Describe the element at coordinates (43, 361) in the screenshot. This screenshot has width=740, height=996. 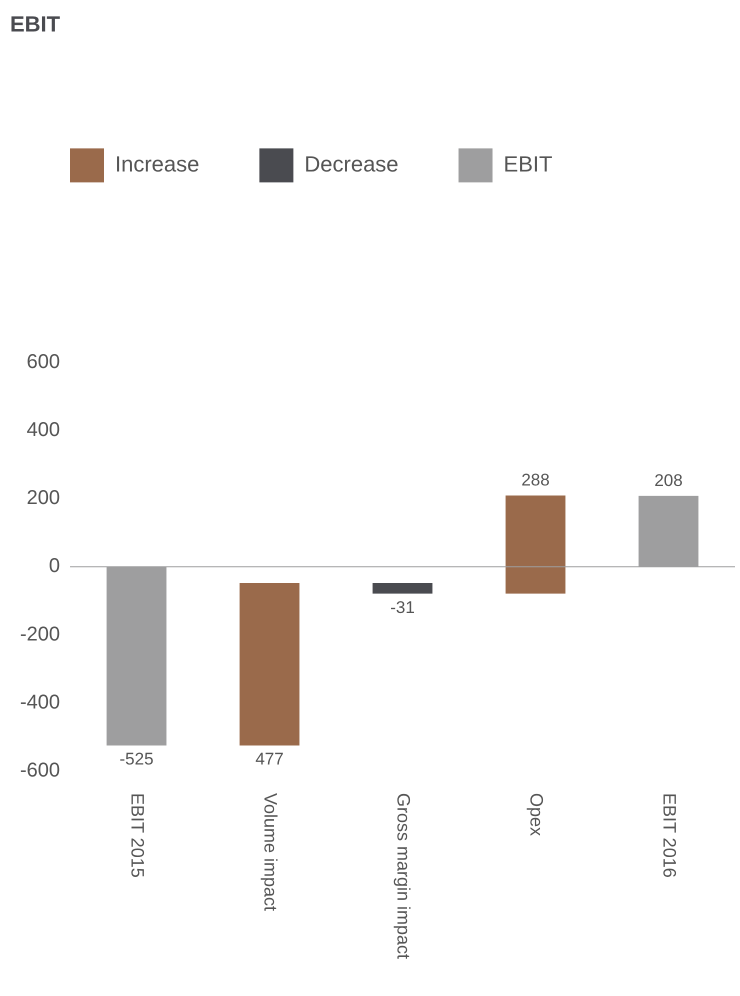
I see `y-tick-label: 600` at that location.